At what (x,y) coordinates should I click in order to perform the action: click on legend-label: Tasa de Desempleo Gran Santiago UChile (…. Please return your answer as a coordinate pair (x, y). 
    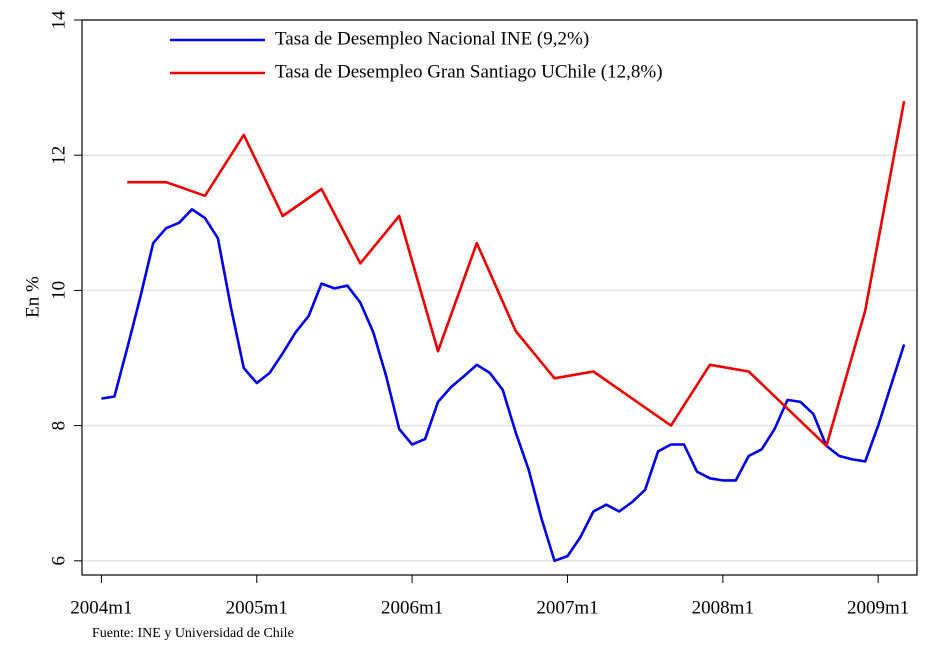
    Looking at the image, I should click on (469, 71).